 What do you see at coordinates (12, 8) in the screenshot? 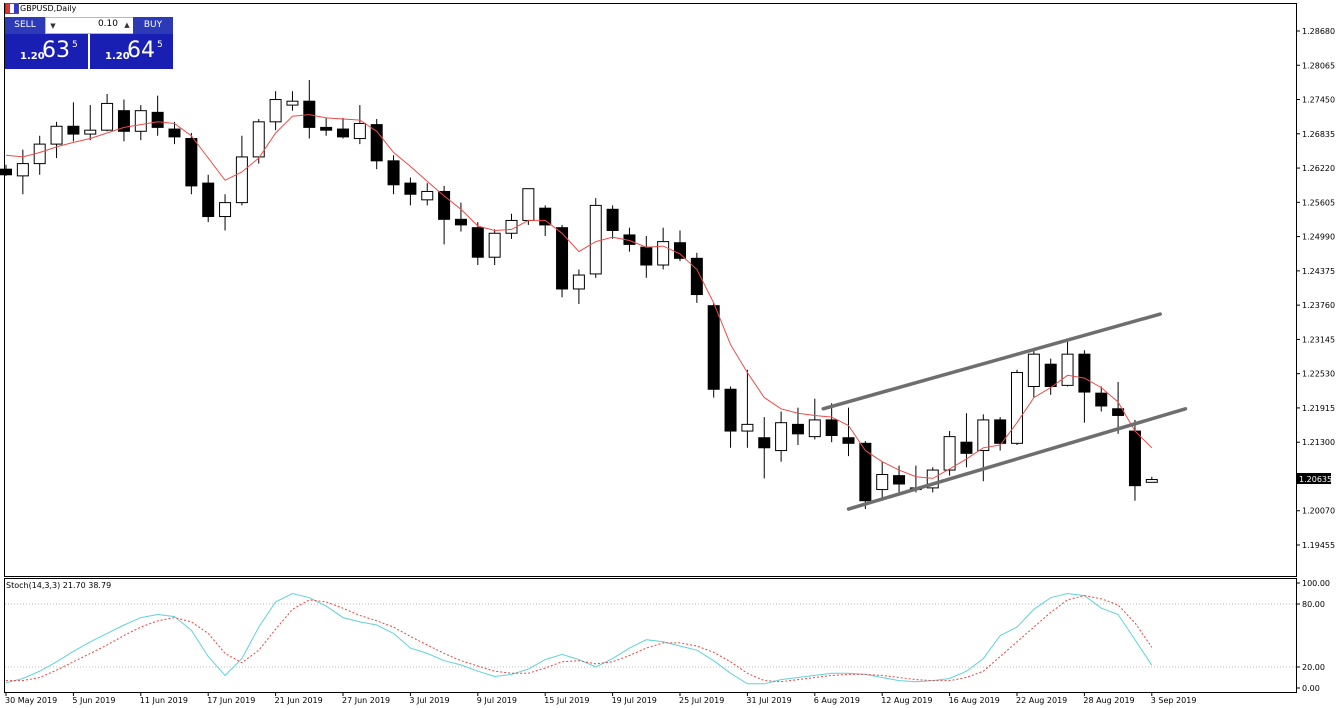
I see `window-flag-icon` at bounding box center [12, 8].